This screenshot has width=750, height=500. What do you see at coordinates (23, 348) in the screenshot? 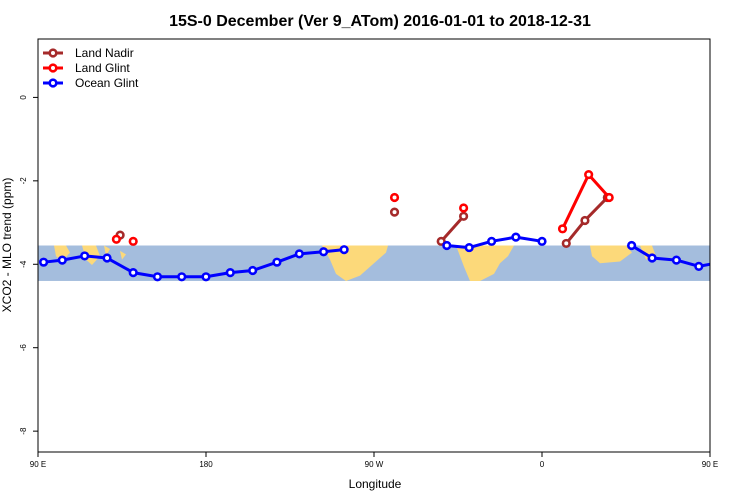
I see `y-tick-label: -6` at bounding box center [23, 348].